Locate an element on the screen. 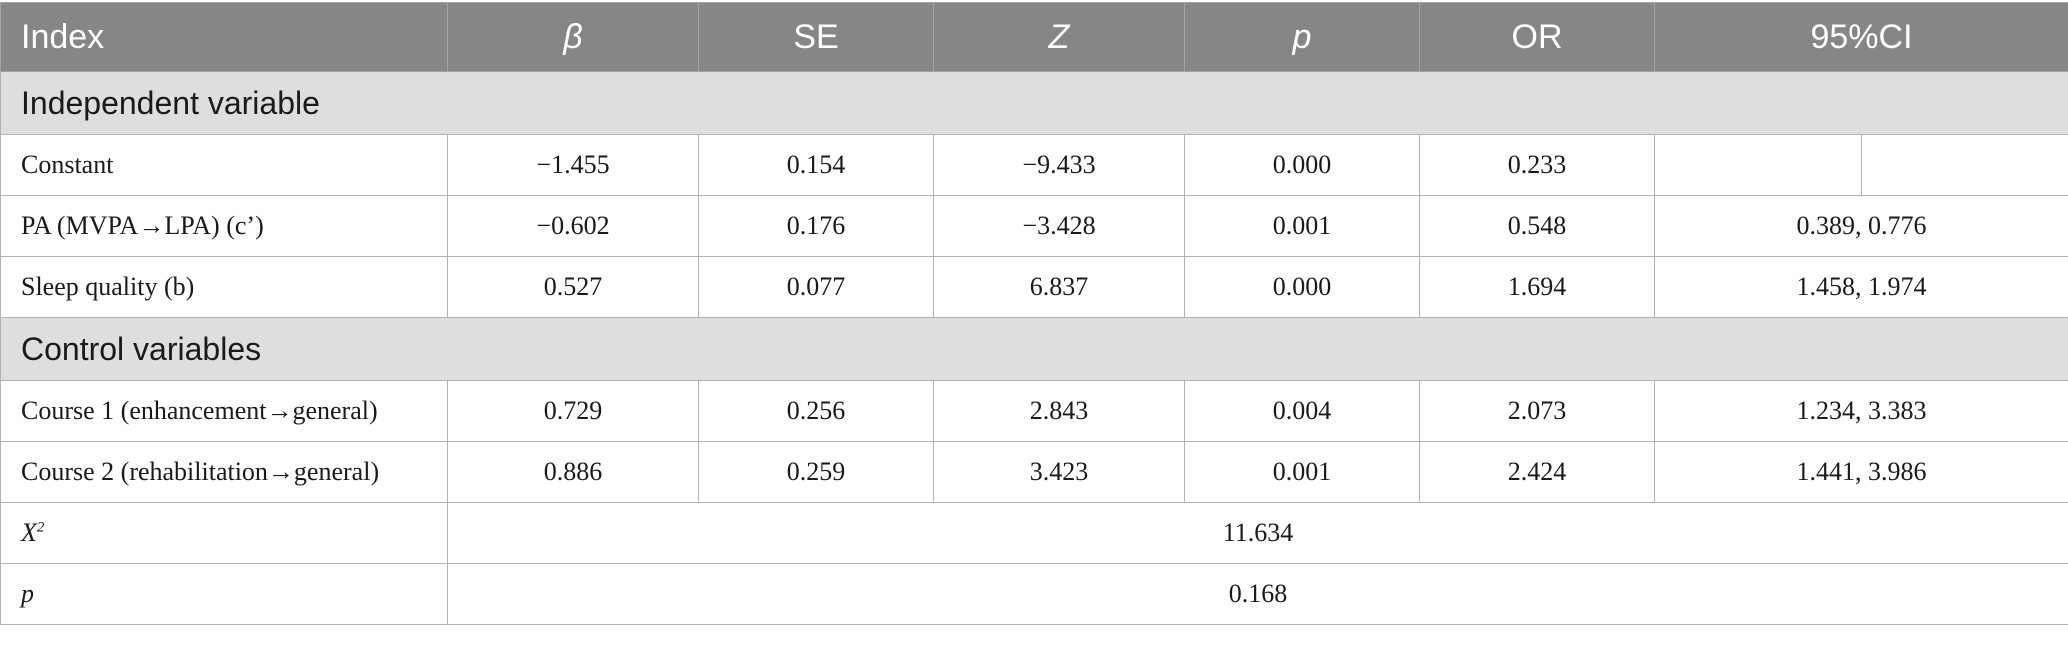 This screenshot has width=2068, height=654. row-label-chi-square: X2 is located at coordinates (224, 533).